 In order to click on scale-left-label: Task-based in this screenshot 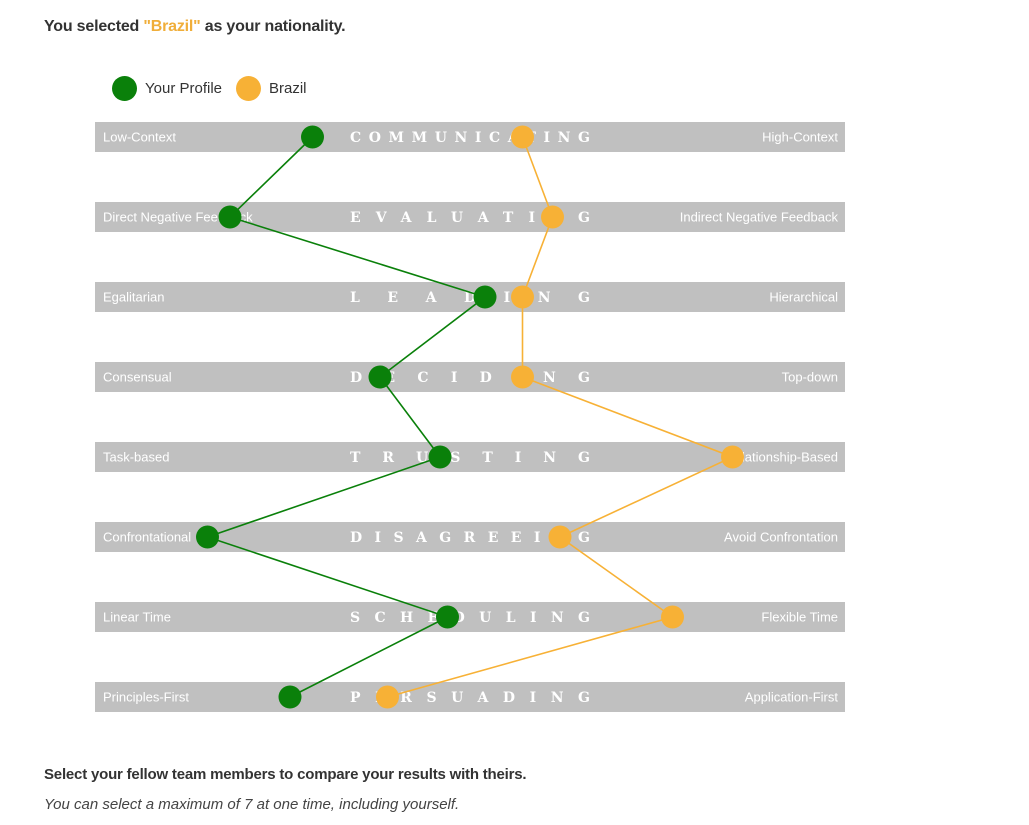, I will do `click(136, 457)`.